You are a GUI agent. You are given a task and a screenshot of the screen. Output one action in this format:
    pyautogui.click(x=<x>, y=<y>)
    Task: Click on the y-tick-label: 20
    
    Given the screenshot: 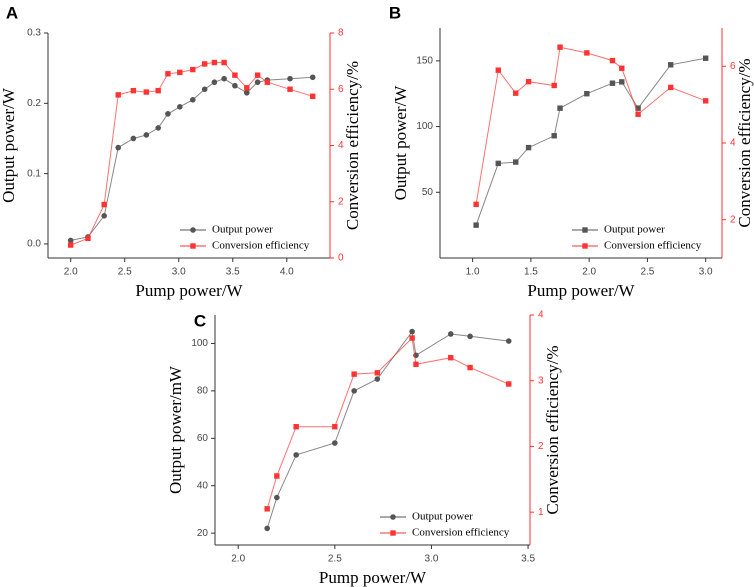 What is the action you would take?
    pyautogui.click(x=203, y=533)
    